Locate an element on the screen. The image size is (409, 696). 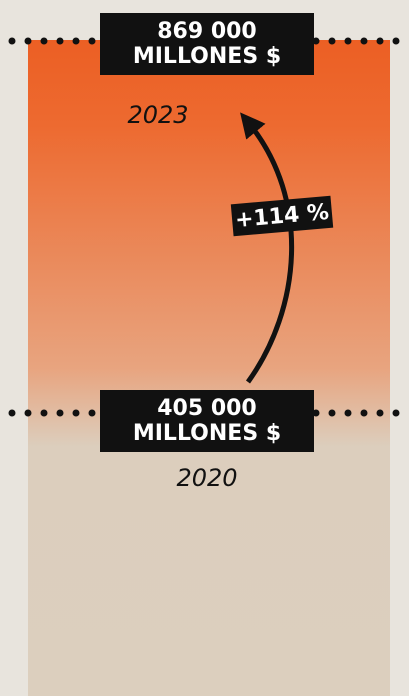
change-badge: +114 % is located at coordinates (282, 216).